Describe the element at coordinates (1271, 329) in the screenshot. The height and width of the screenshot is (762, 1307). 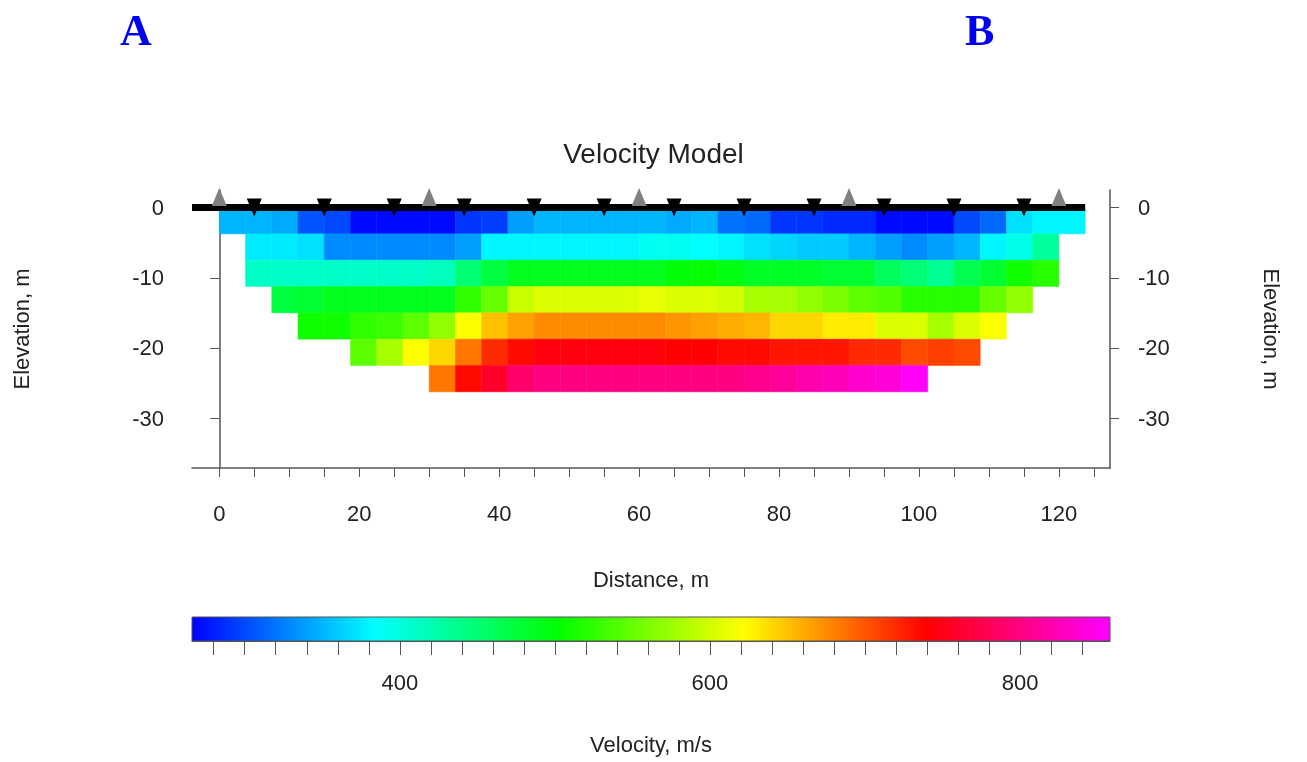
I see `y2-axis-title: Elevation, m` at that location.